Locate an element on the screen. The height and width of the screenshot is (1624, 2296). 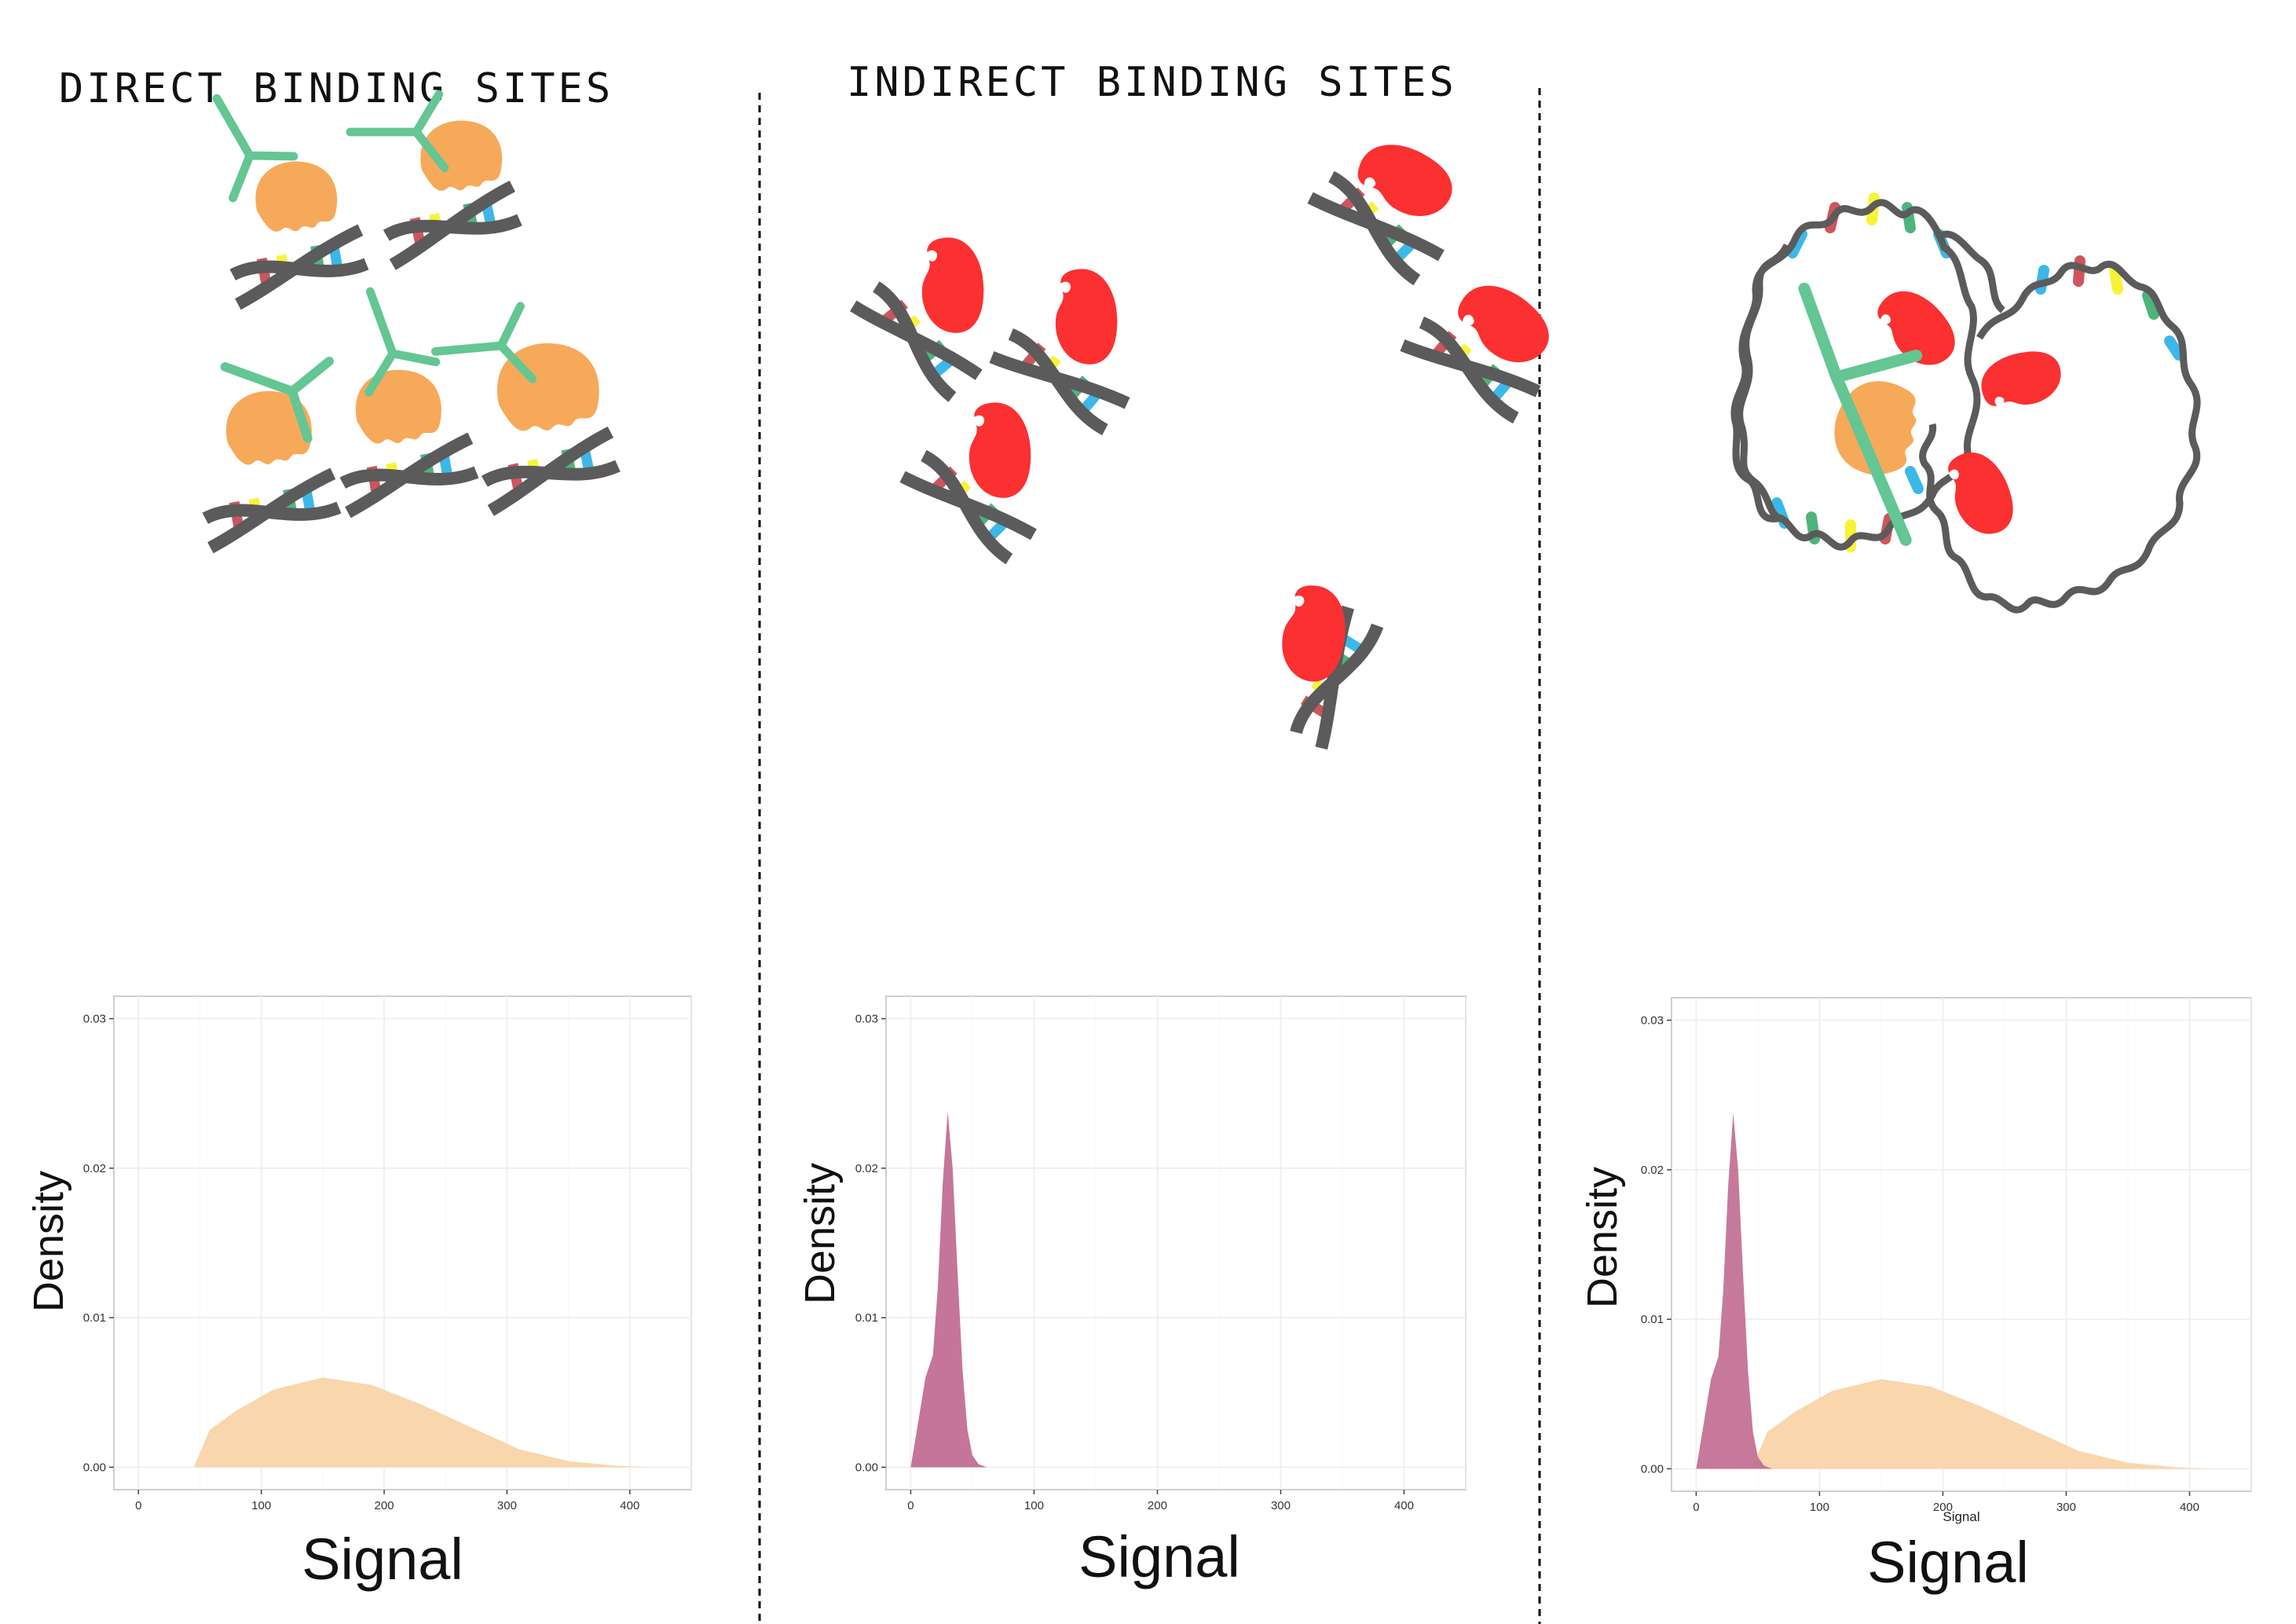
panel-title-indirect: INDIRECT BINDING SITES is located at coordinates (1152, 82).